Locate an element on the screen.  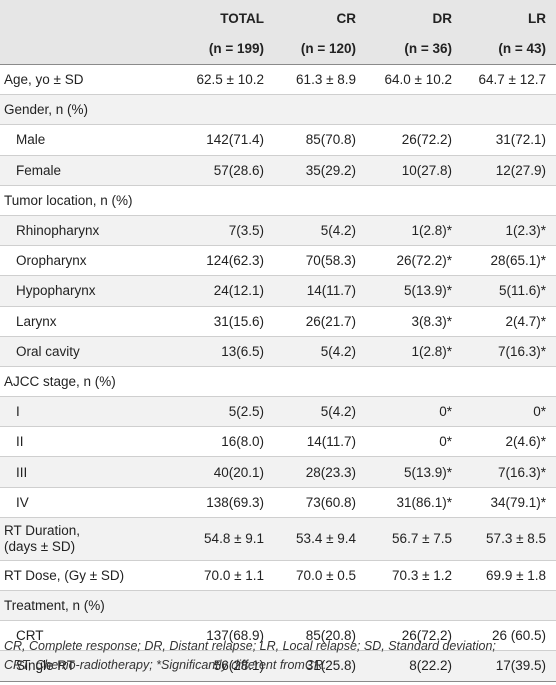
row-label: Female is located at coordinates (81, 170).